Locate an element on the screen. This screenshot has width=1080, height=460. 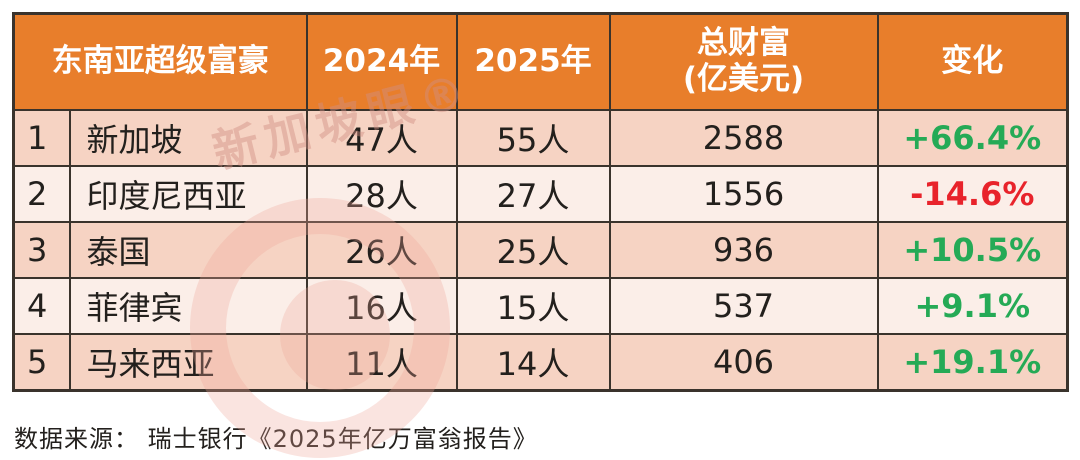
count-2024: 28人 is located at coordinates (381, 194).